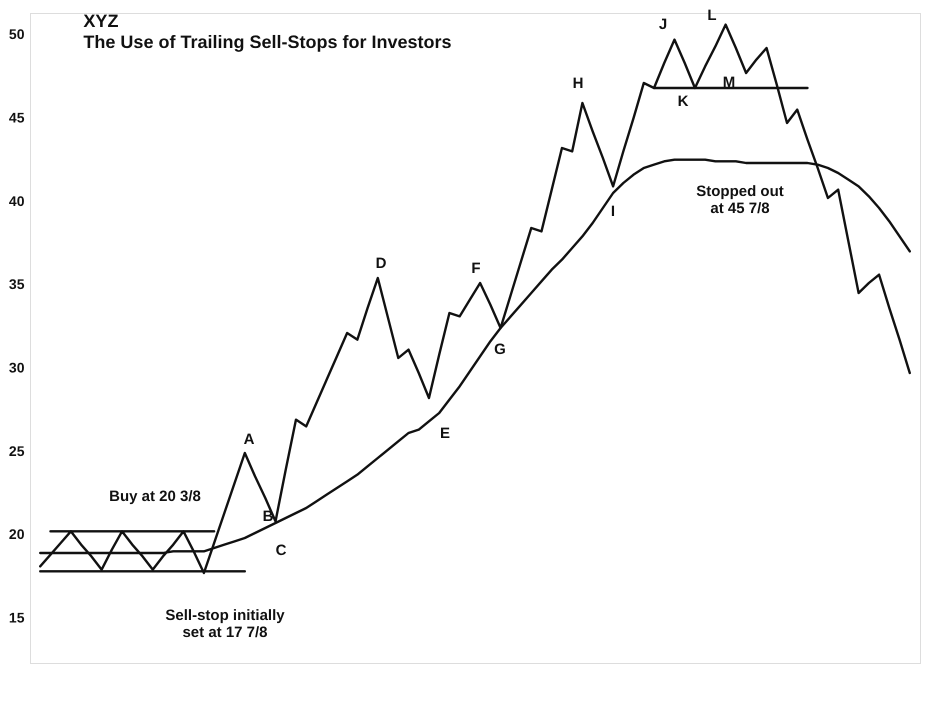  I want to click on annotation: A, so click(249, 439).